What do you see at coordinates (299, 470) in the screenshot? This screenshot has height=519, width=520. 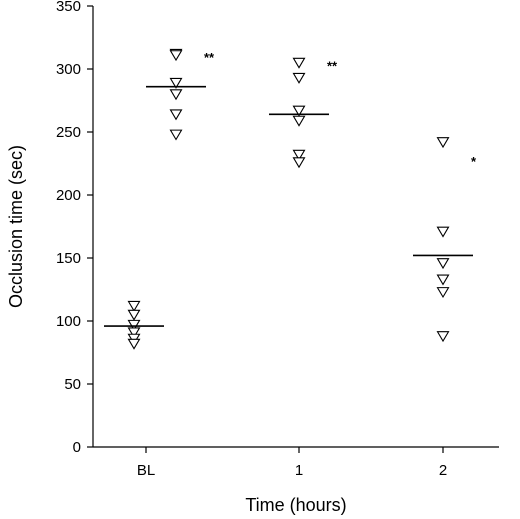 I see `x-tick-label: 1` at bounding box center [299, 470].